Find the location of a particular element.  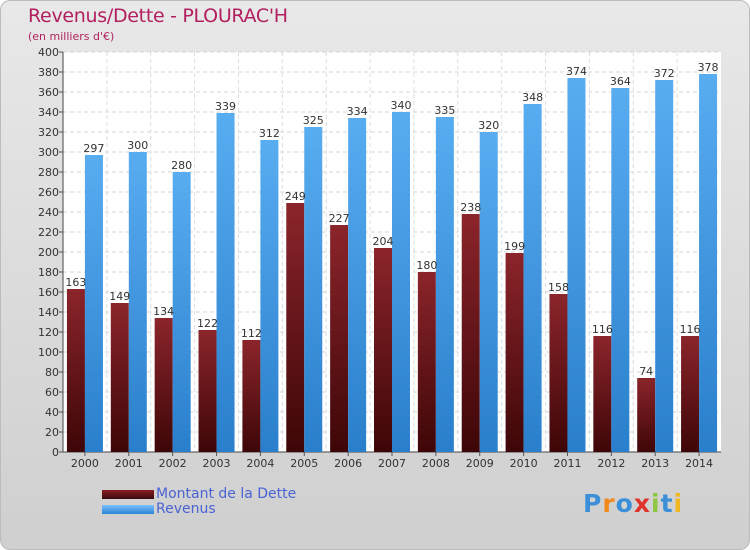

y-tick-label: 360 is located at coordinates (48, 92).